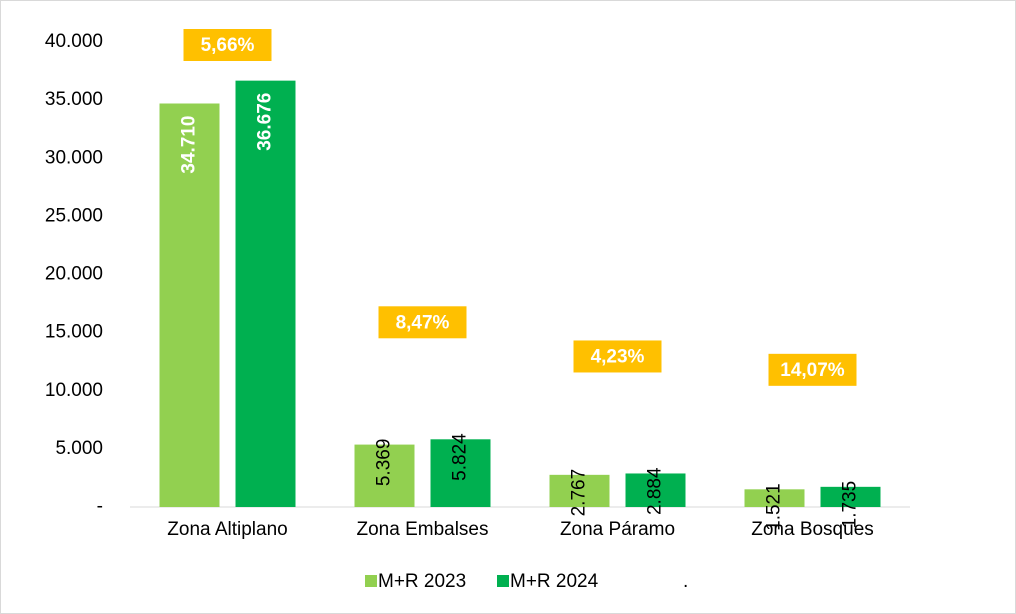 This screenshot has height=614, width=1016. I want to click on value-label: 34.710, so click(189, 144).